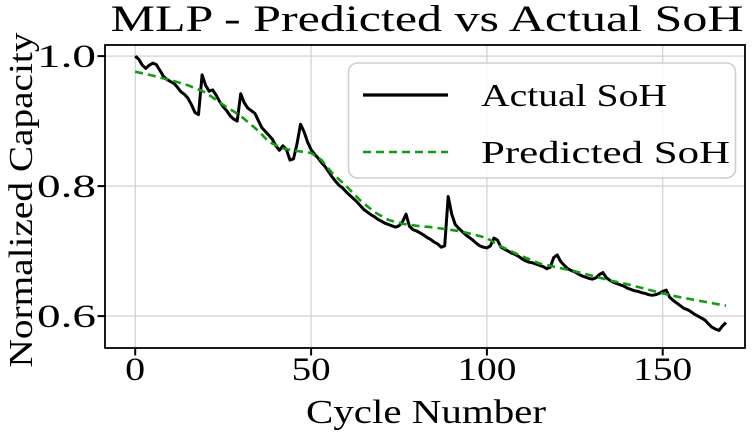 Image resolution: width=753 pixels, height=437 pixels. I want to click on x-tick-label-50: 50, so click(311, 370).